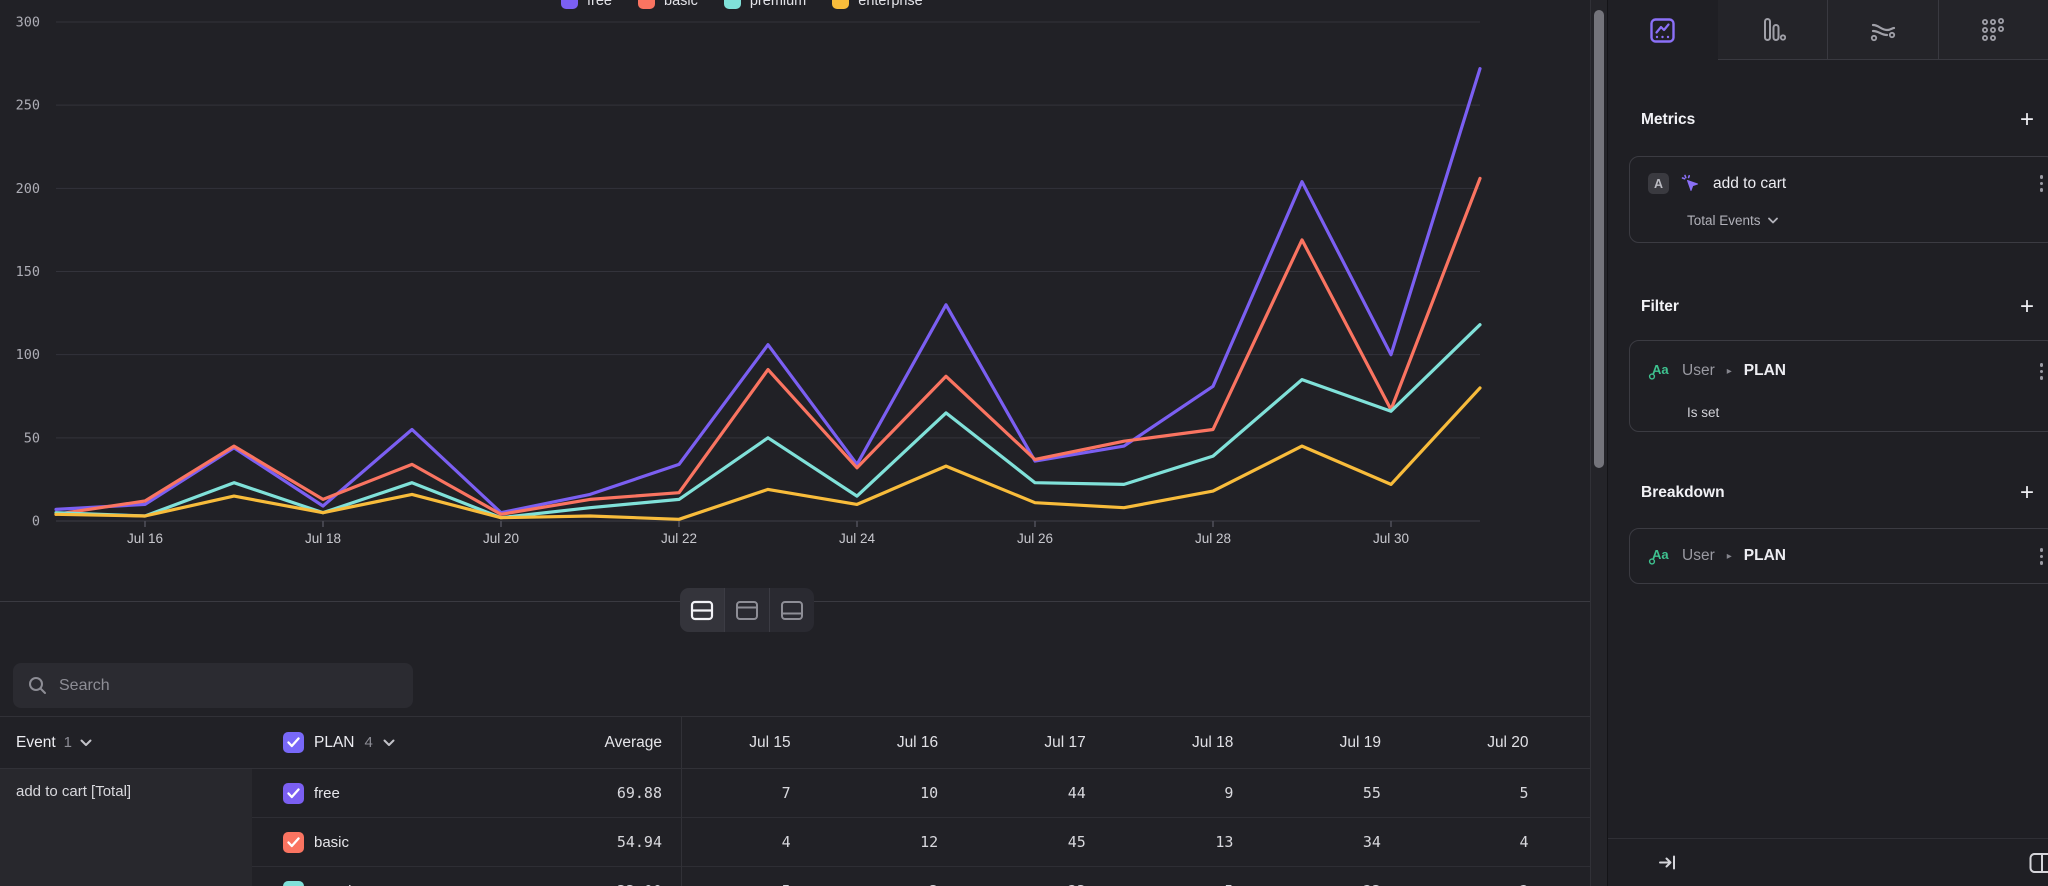  What do you see at coordinates (586, 4) in the screenshot?
I see `legend-item-free: free` at bounding box center [586, 4].